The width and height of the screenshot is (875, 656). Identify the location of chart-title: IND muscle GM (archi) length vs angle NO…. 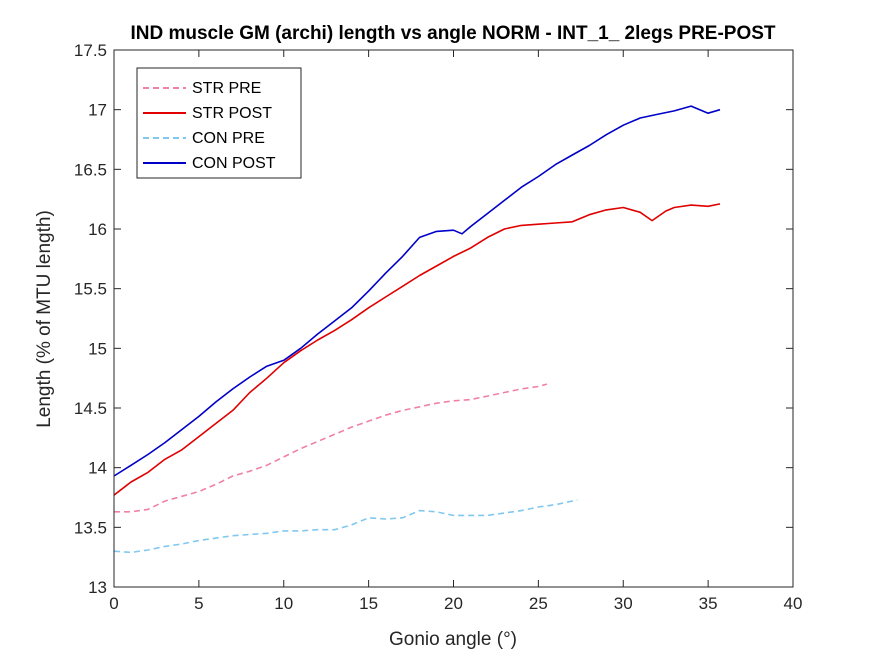
(452, 33).